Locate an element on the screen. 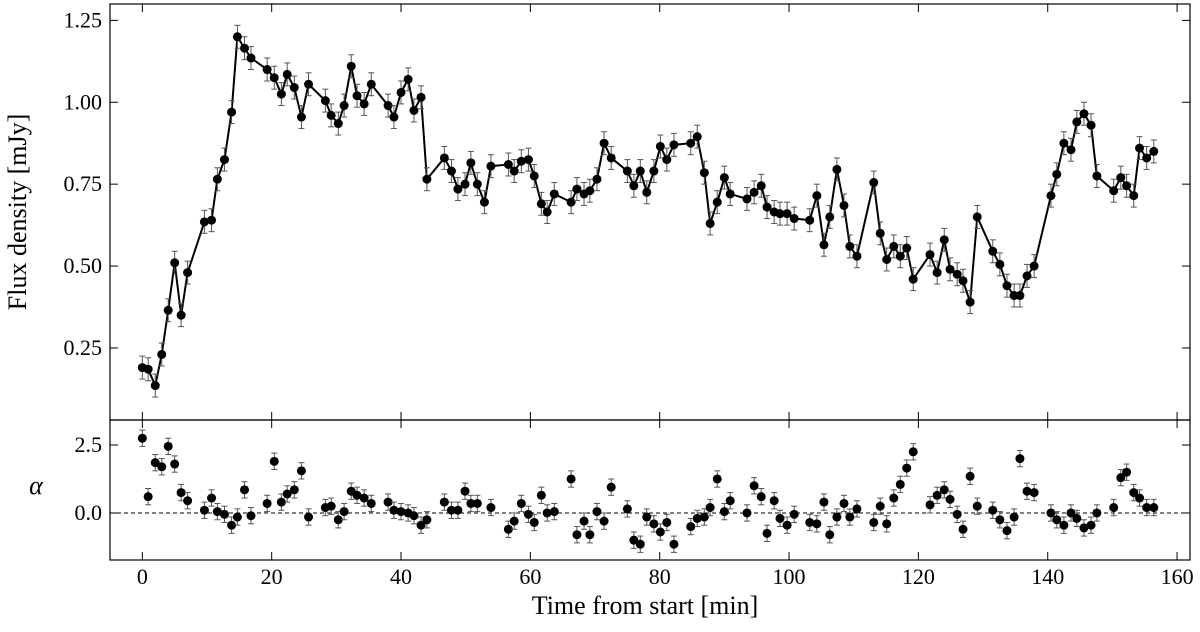 The image size is (1200, 632). y-tick-label: 0.75 is located at coordinates (83, 183).